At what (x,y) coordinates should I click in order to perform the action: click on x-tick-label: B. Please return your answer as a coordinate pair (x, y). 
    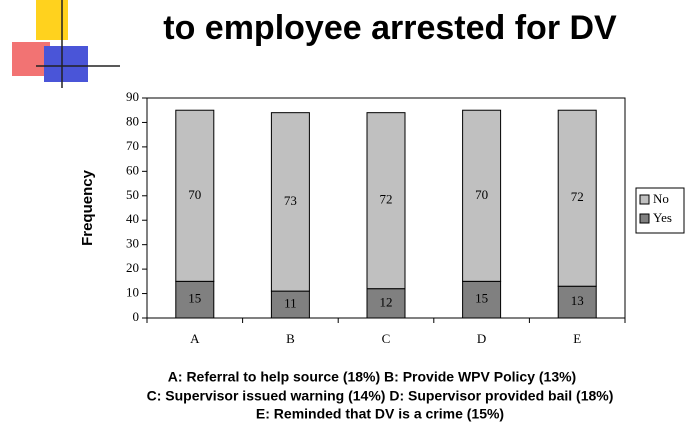
    Looking at the image, I should click on (290, 338).